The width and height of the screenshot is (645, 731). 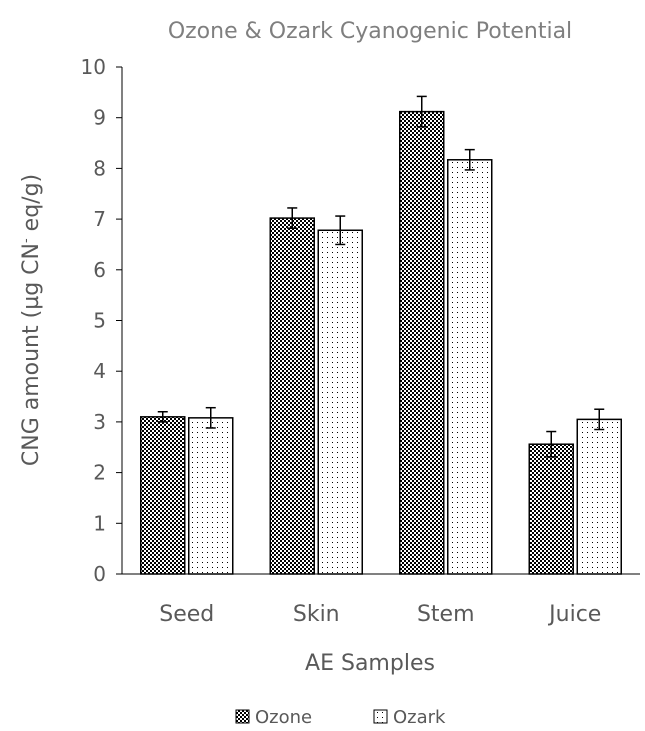 I want to click on category-label-stem: Stem, so click(x=446, y=614).